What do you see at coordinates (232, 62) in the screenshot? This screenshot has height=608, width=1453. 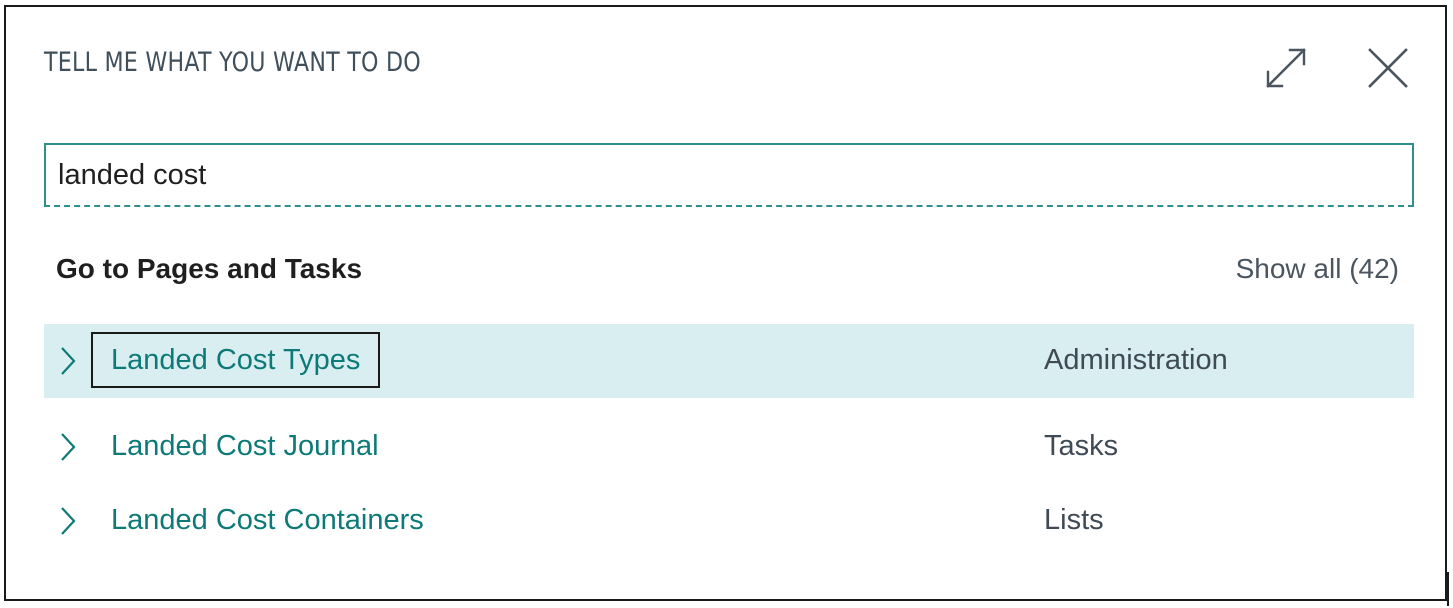 I see `dialog-title: TELL ME WHAT YOU WANT TO DO` at bounding box center [232, 62].